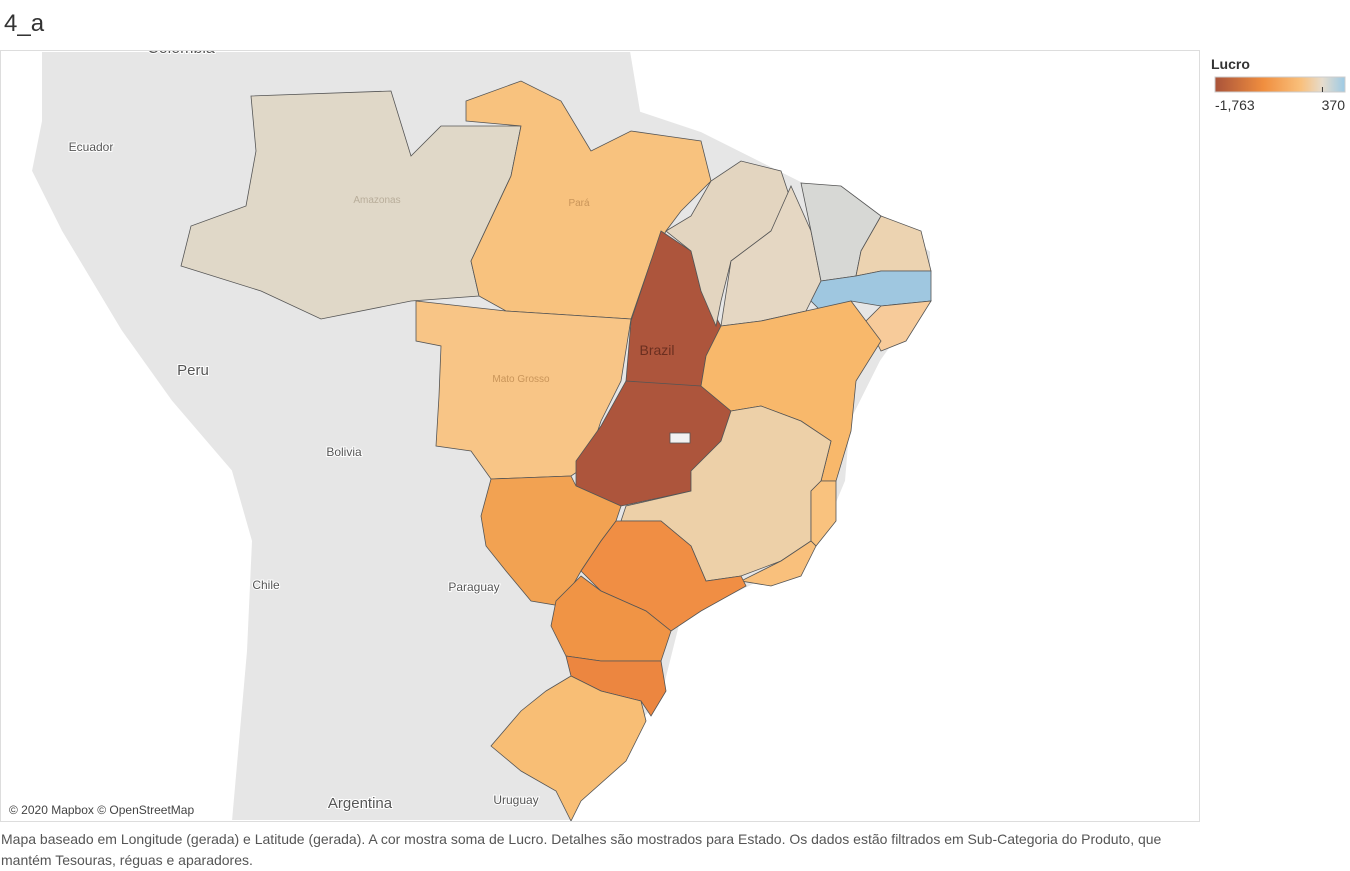 Image resolution: width=1350 pixels, height=871 pixels. What do you see at coordinates (266, 585) in the screenshot?
I see `map-label: Chile` at bounding box center [266, 585].